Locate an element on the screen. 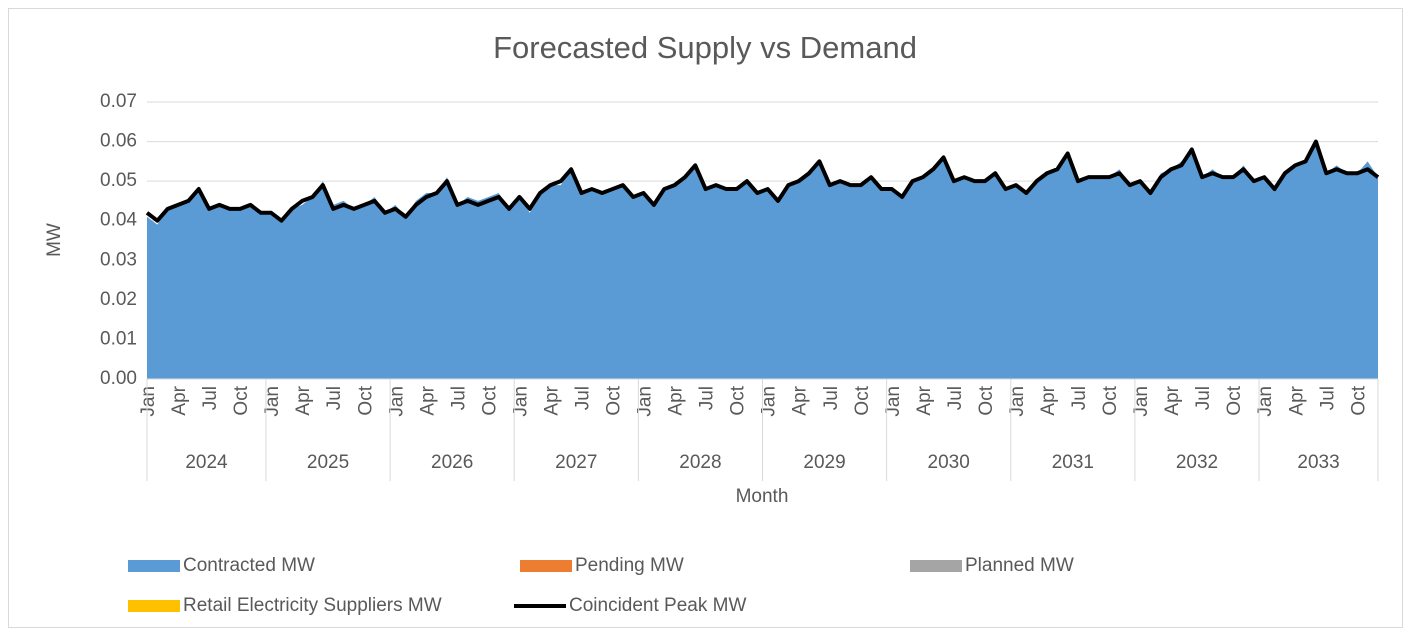  line is located at coordinates (762, 181).